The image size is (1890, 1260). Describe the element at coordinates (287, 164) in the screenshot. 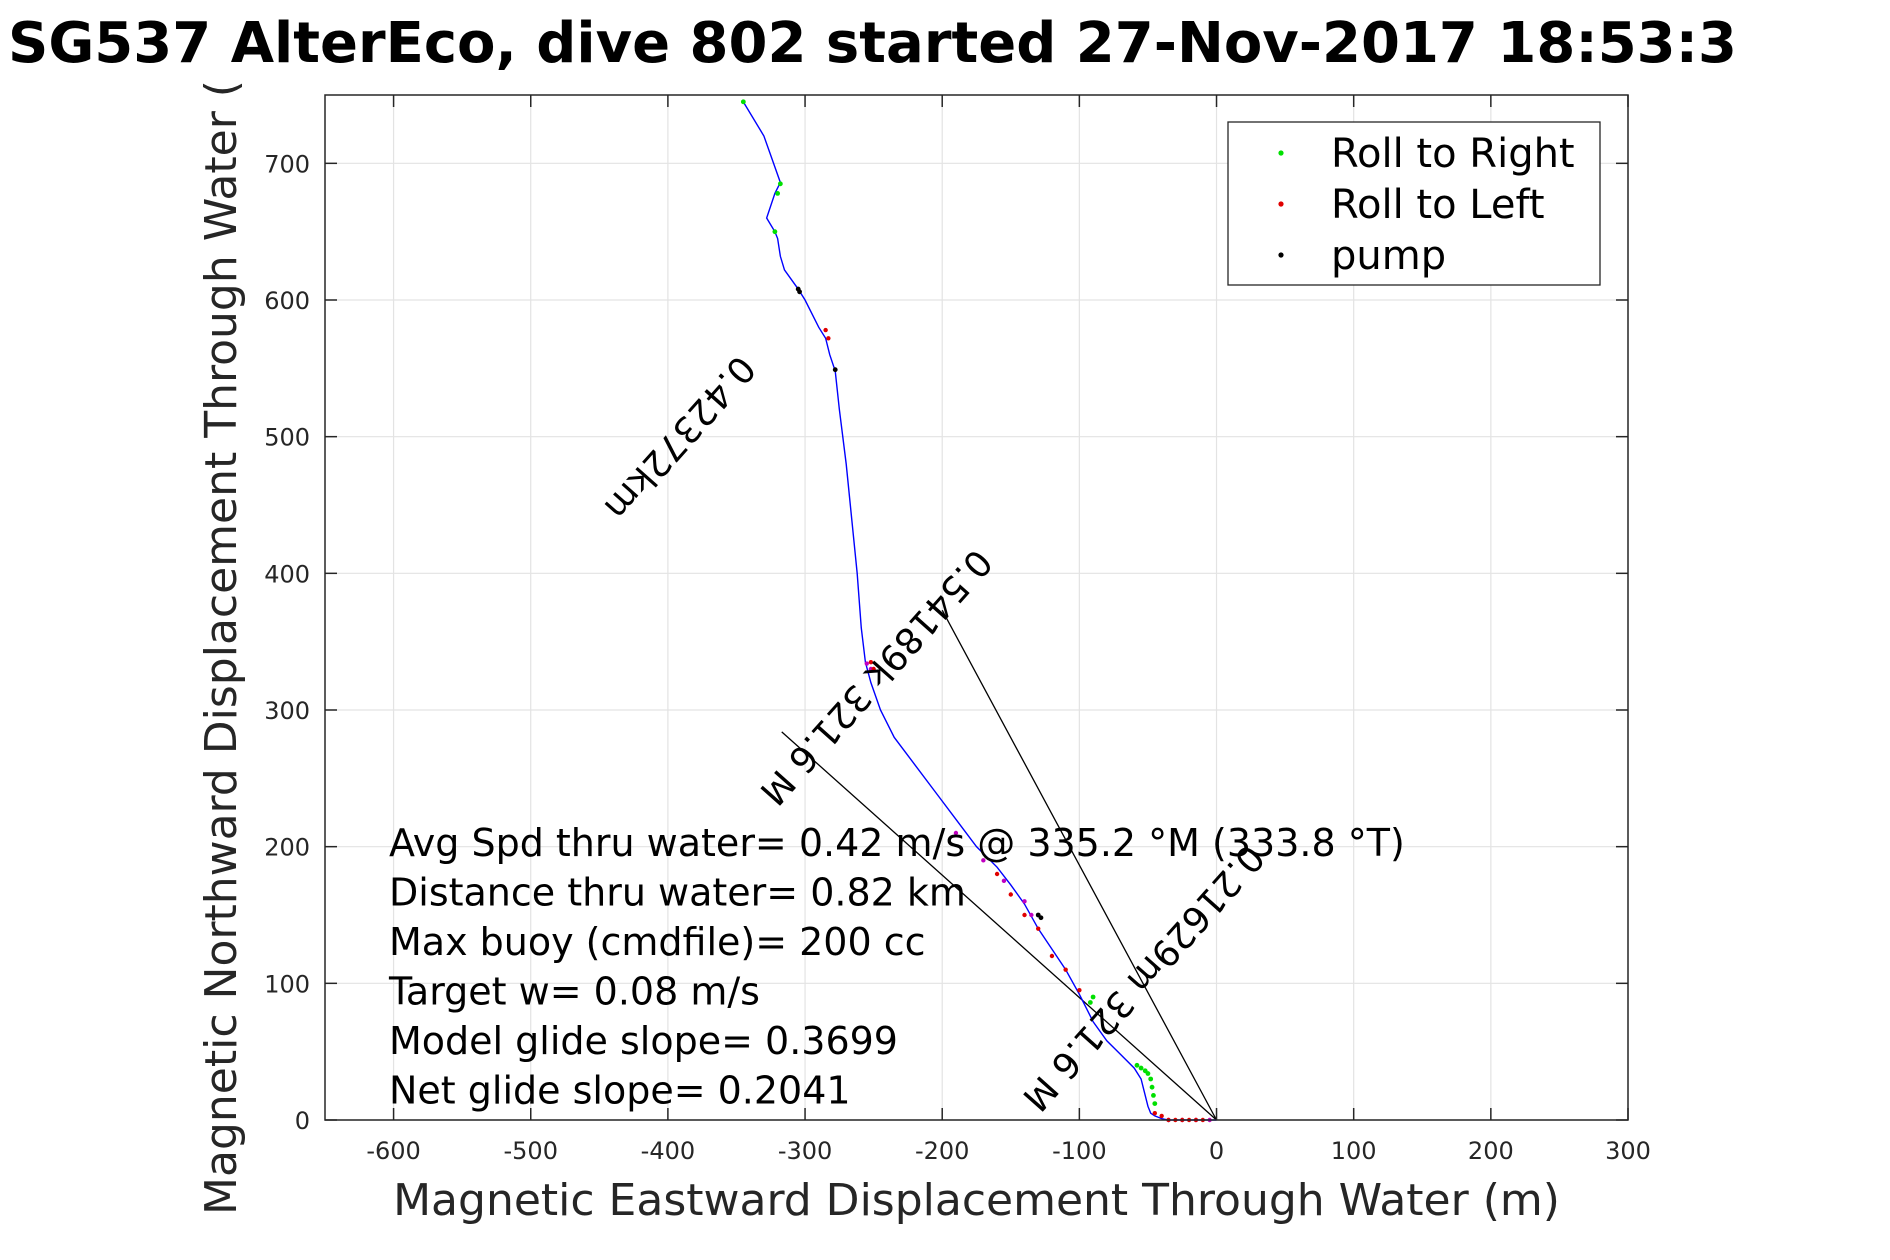

I see `y-tick-label: 700` at that location.